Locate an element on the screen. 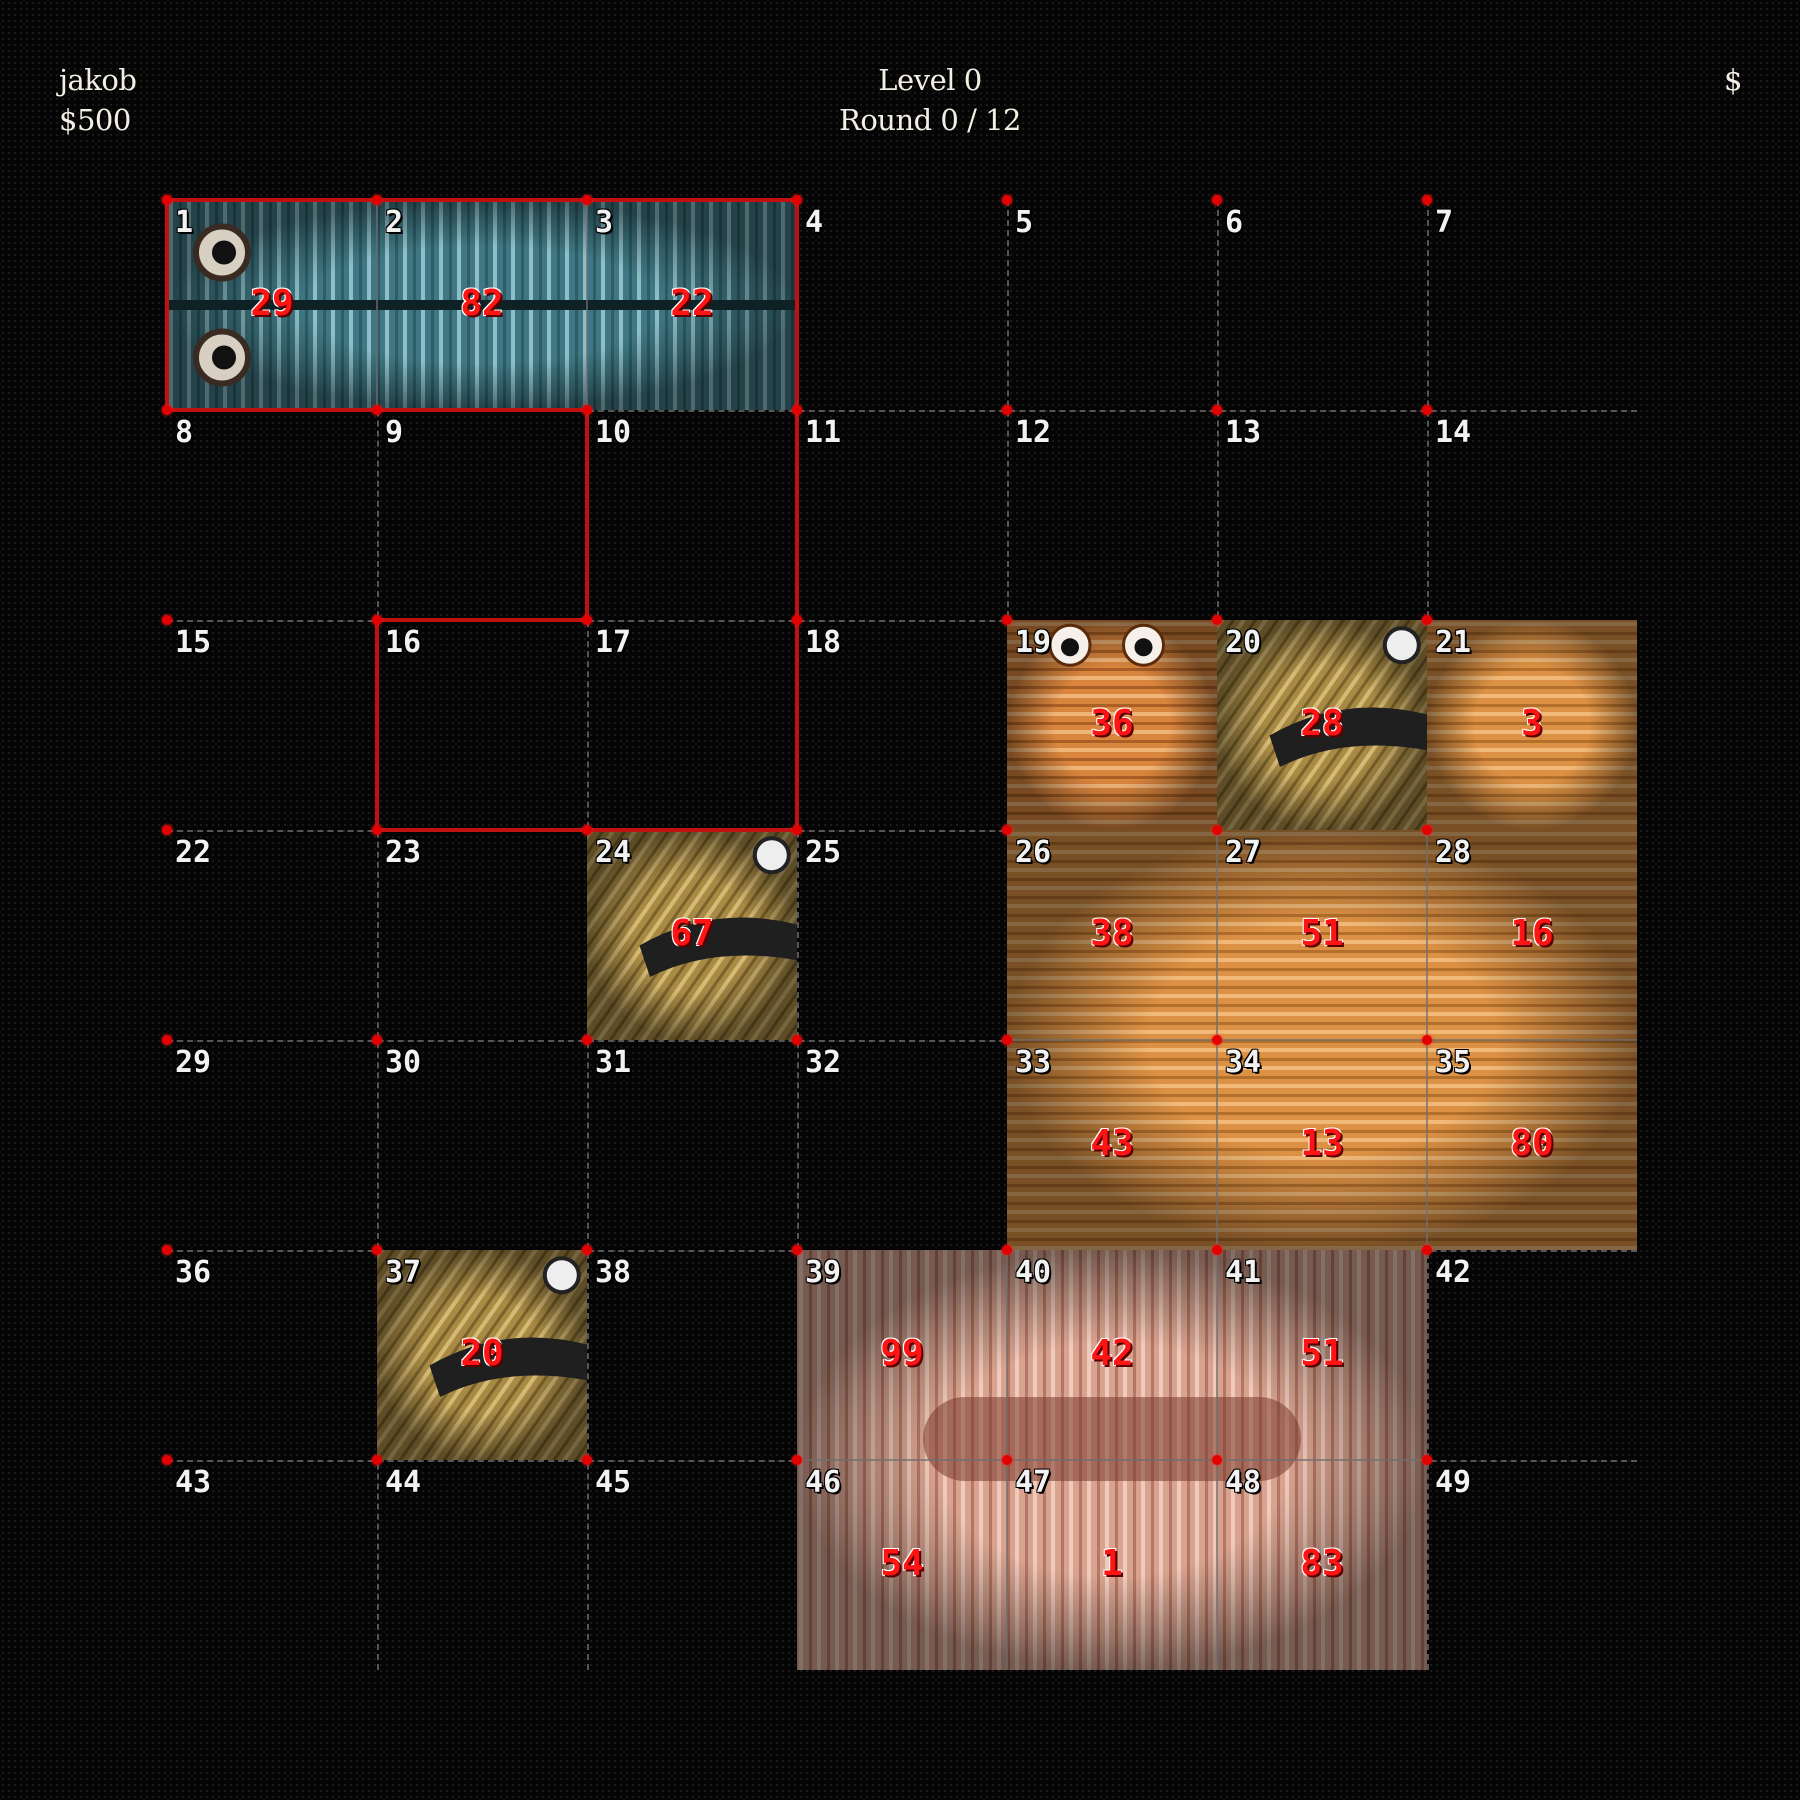 The image size is (1800, 1800). cell-number: 33 is located at coordinates (1033, 1062).